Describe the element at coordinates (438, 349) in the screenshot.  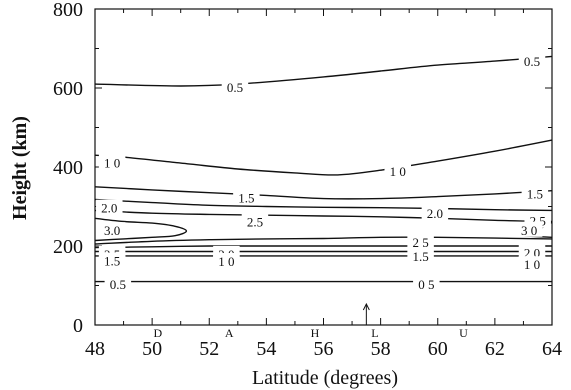
I see `x-tick-label: 60` at that location.